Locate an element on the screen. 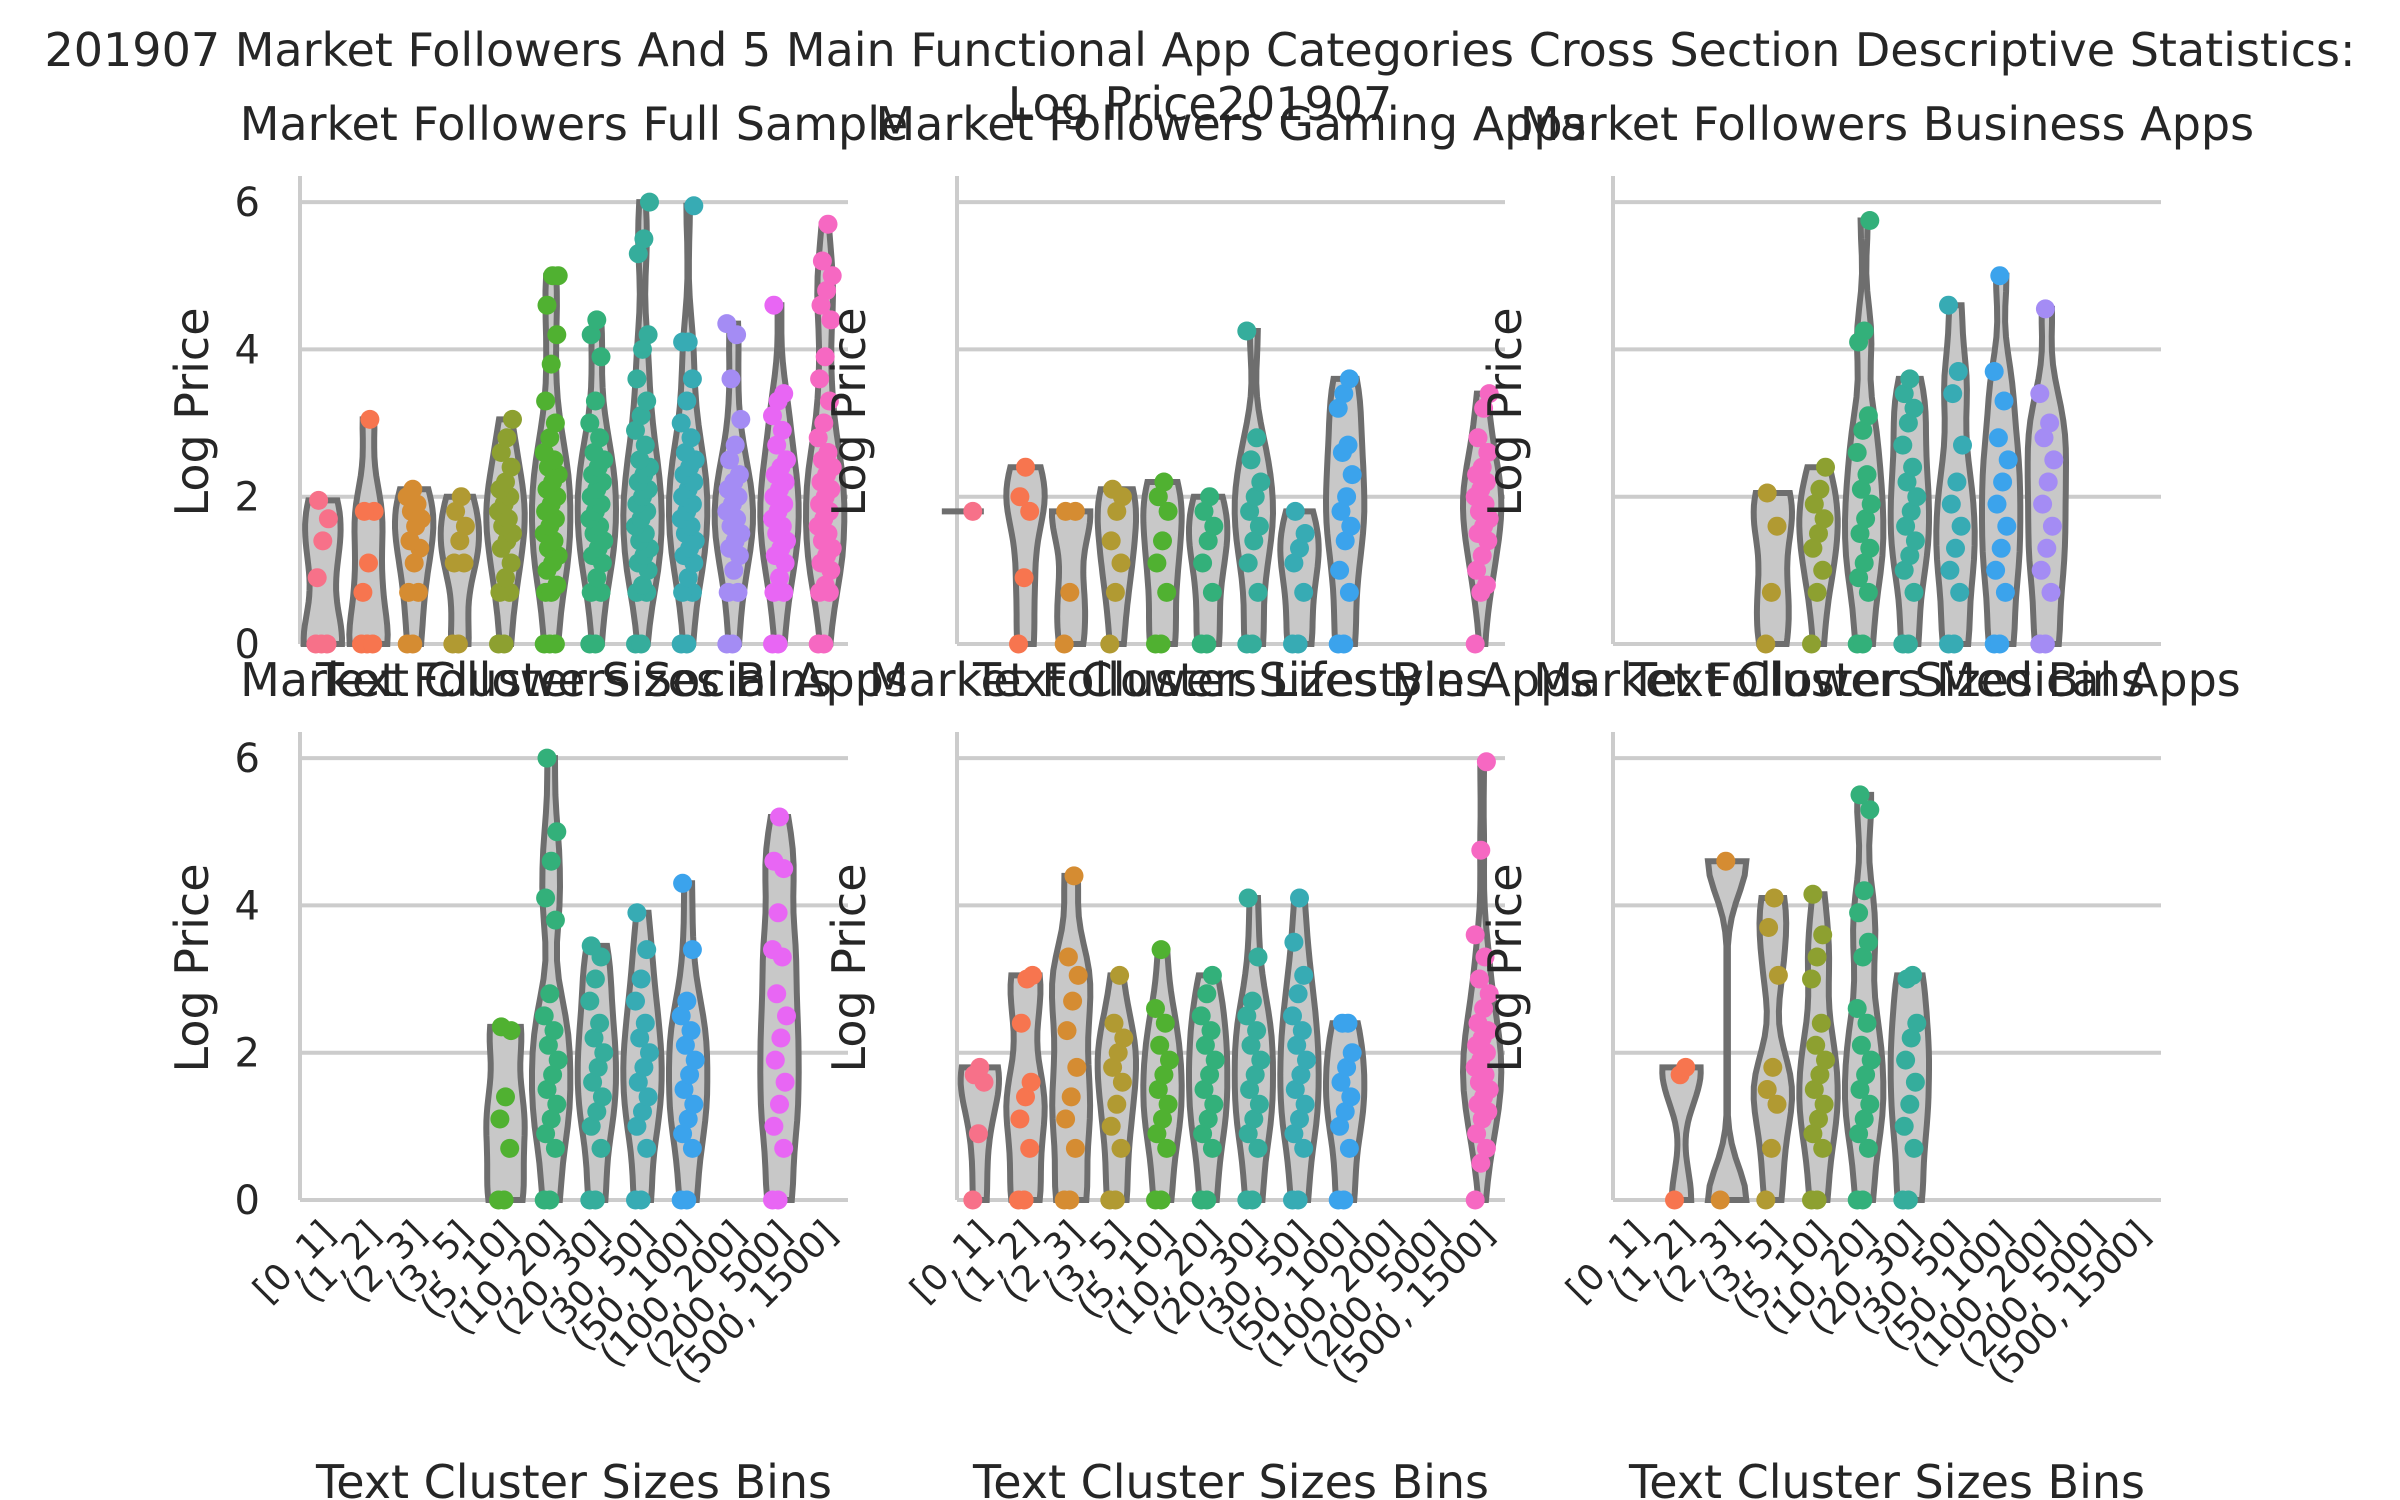  series-(3, 5] is located at coordinates (460, 570).